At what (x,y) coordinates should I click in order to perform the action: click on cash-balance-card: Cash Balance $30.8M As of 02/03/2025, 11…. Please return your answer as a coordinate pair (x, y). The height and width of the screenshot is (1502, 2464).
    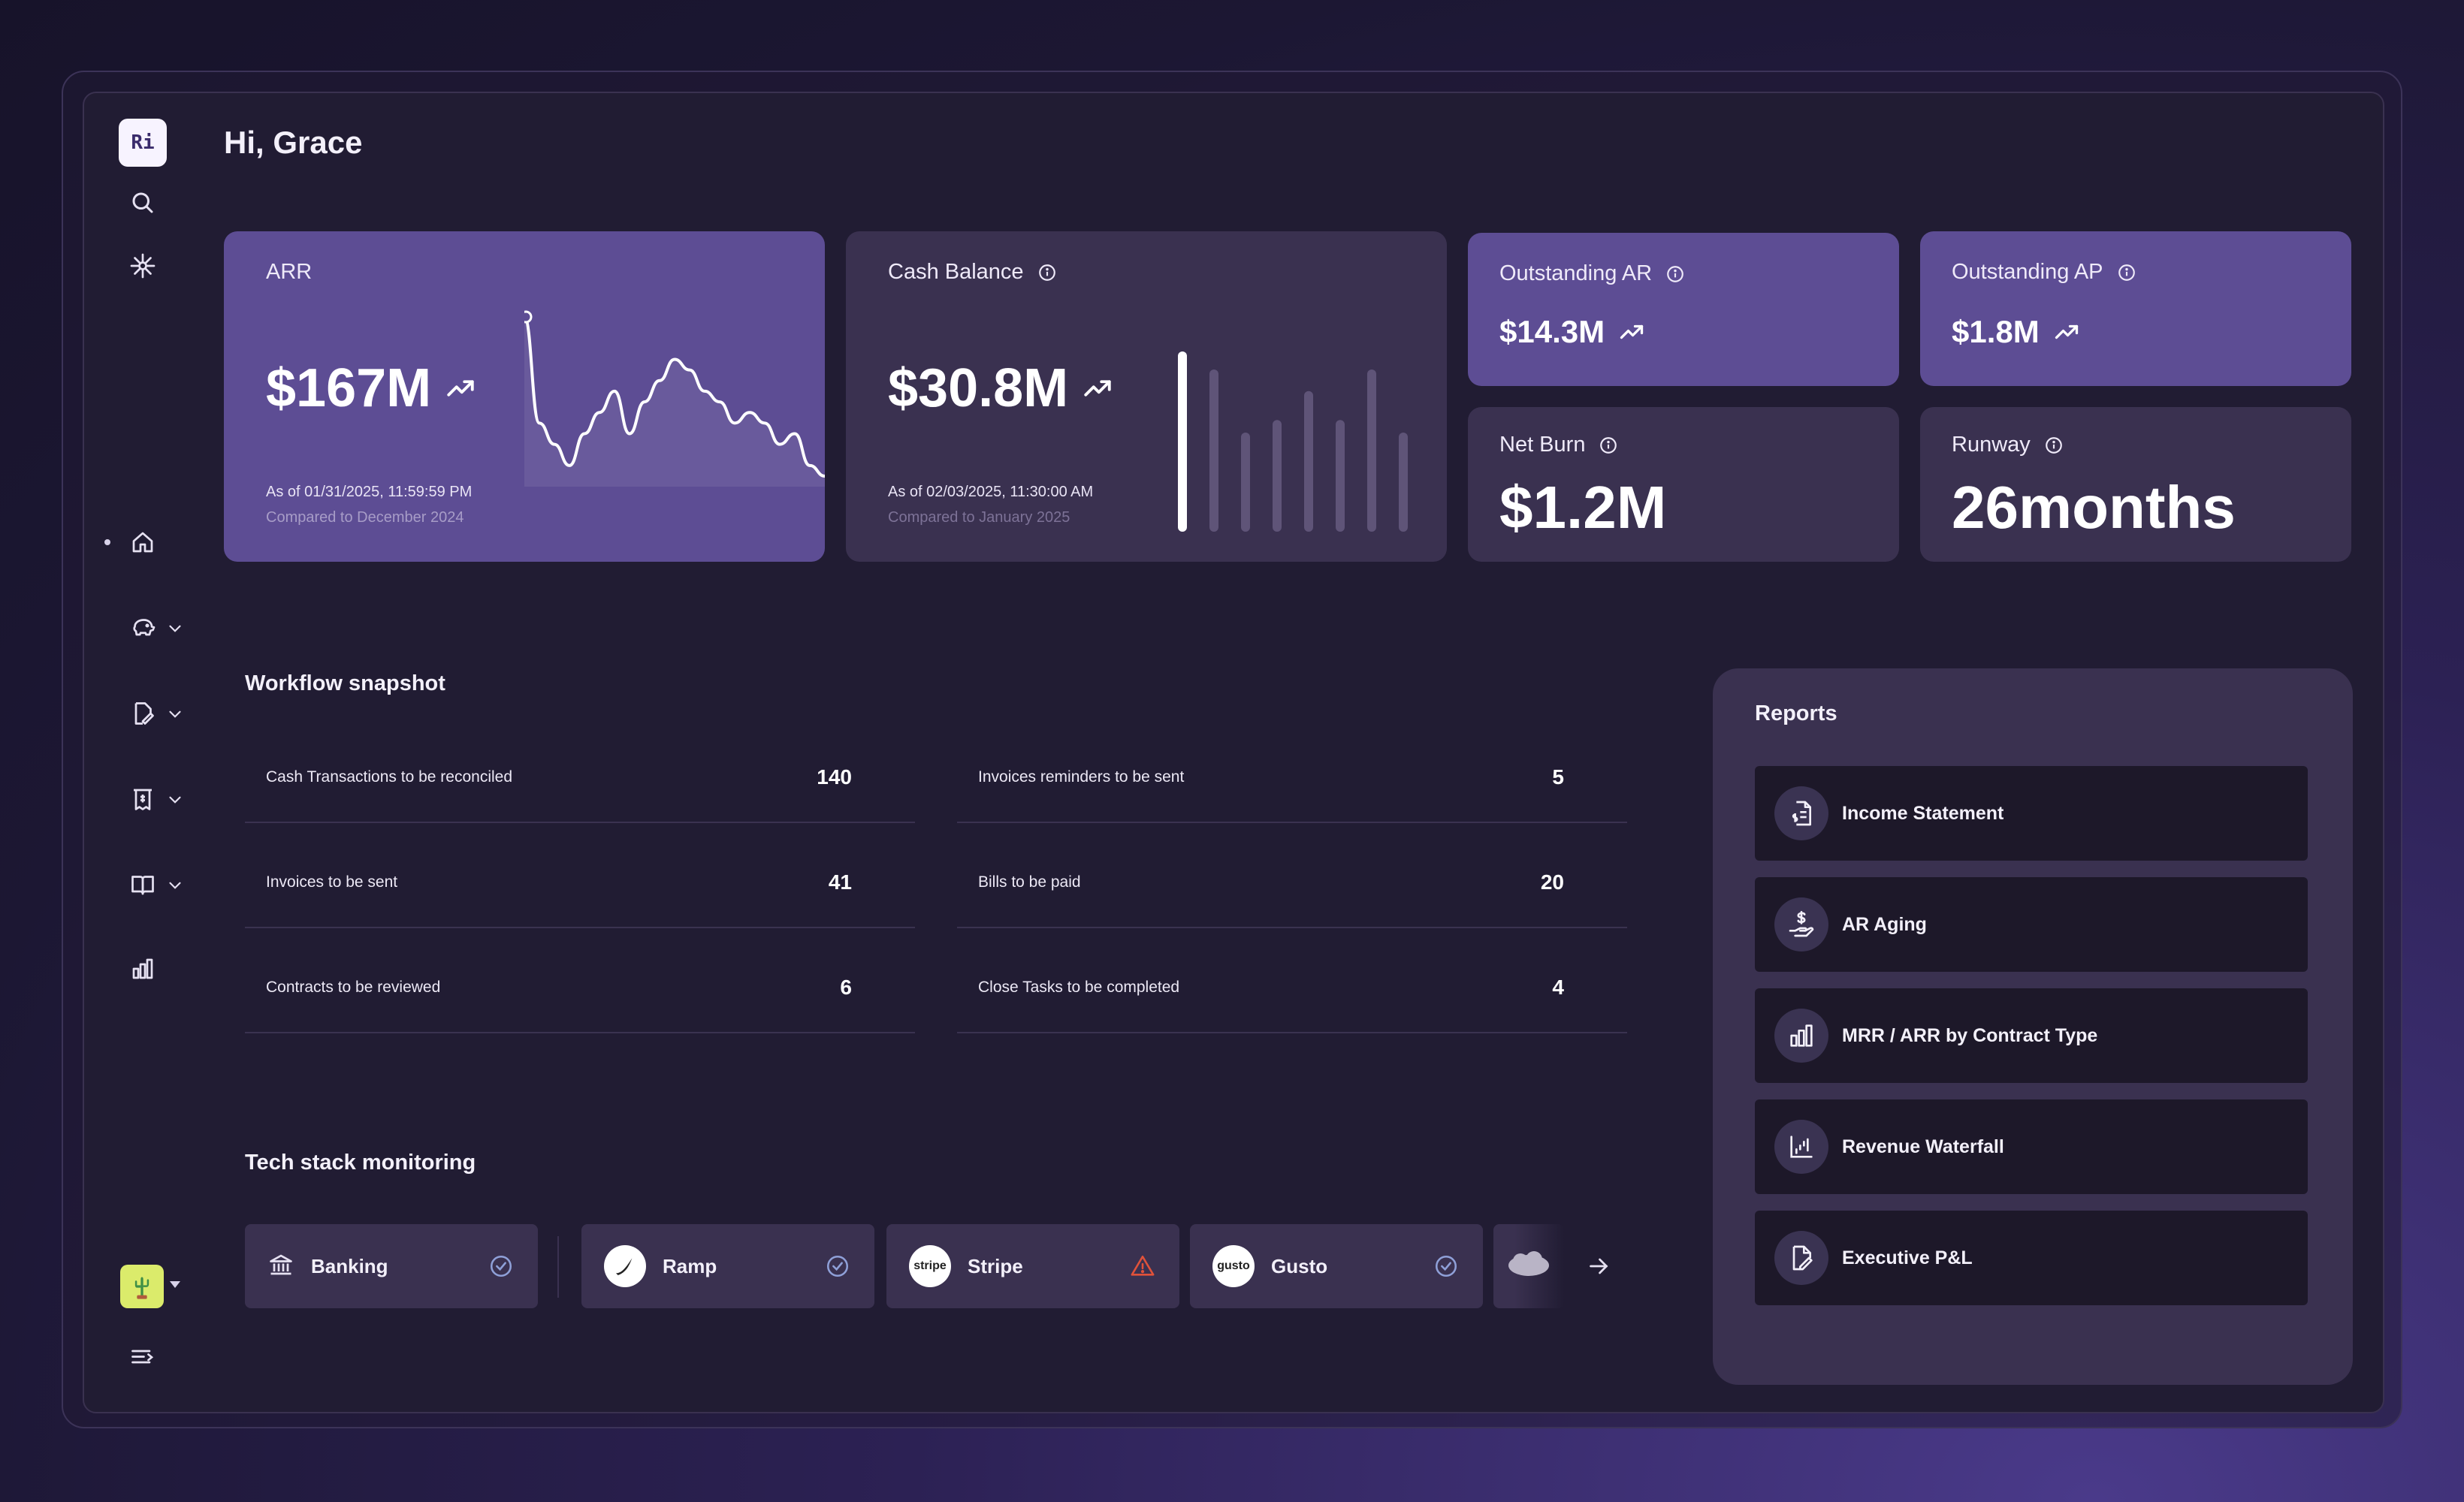
    Looking at the image, I should click on (1146, 396).